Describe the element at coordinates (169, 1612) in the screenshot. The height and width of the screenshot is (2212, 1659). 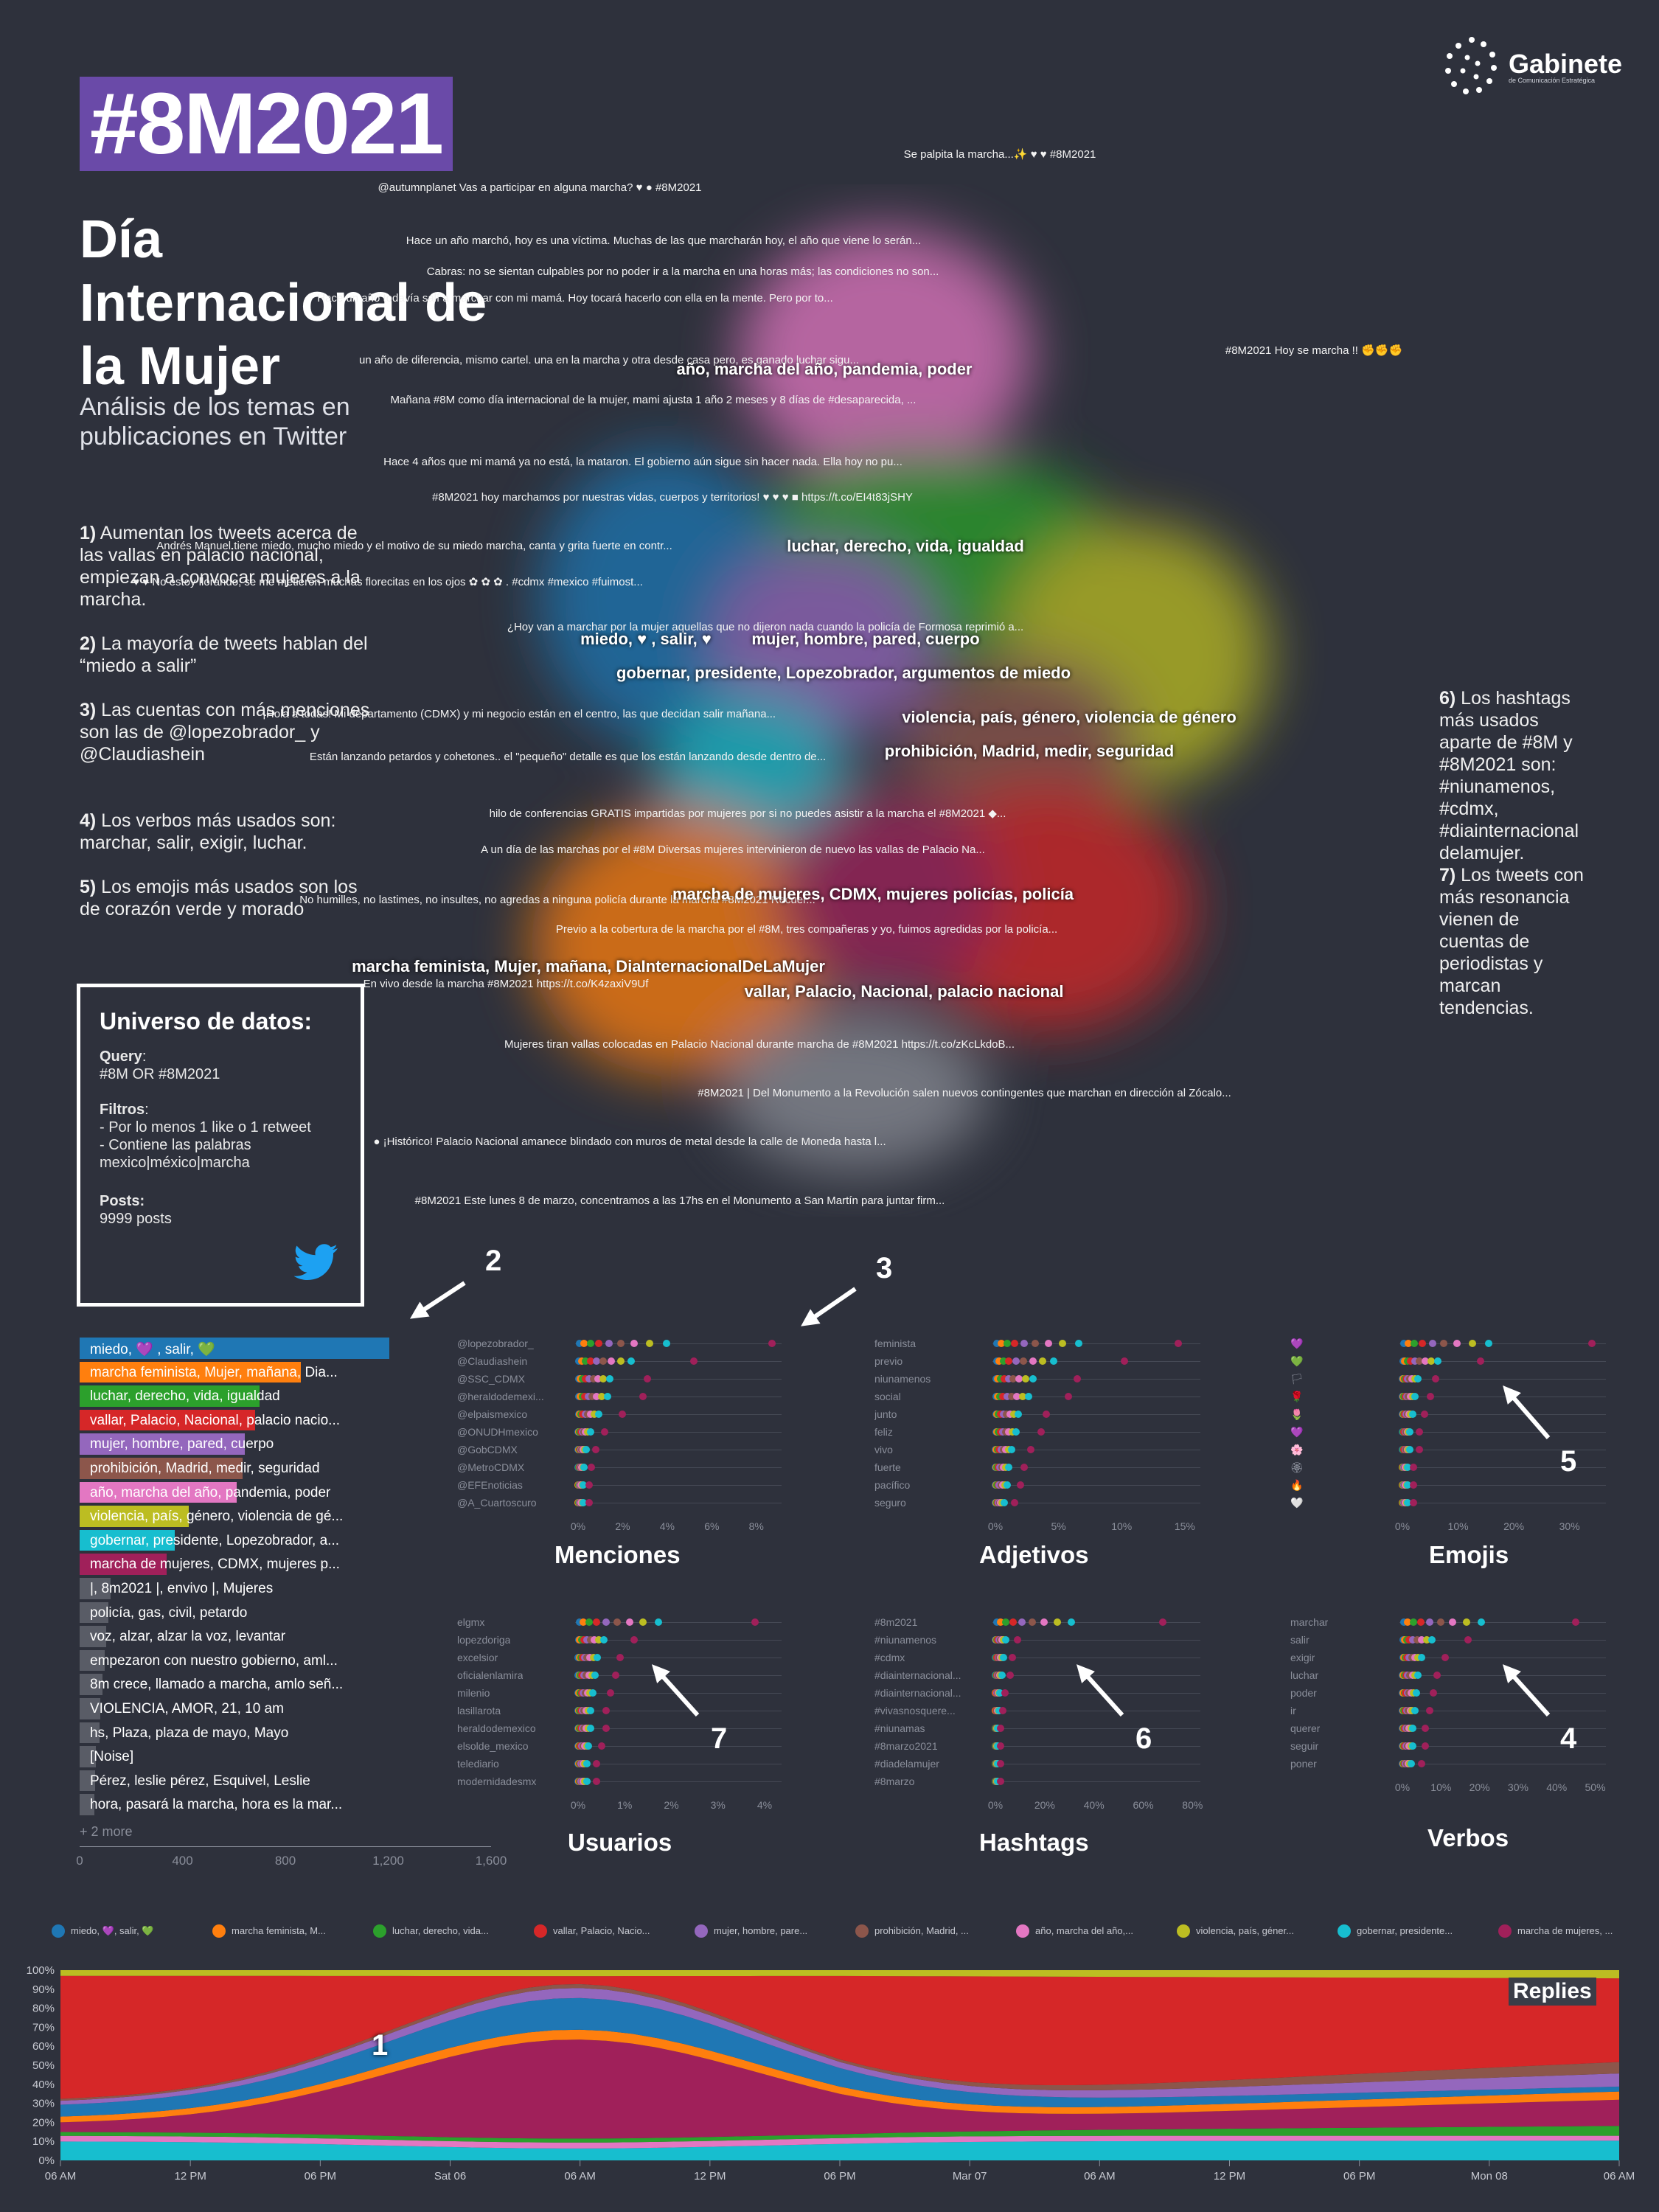
I see `topic-bar-label: policía, gas, civil, petardo` at that location.